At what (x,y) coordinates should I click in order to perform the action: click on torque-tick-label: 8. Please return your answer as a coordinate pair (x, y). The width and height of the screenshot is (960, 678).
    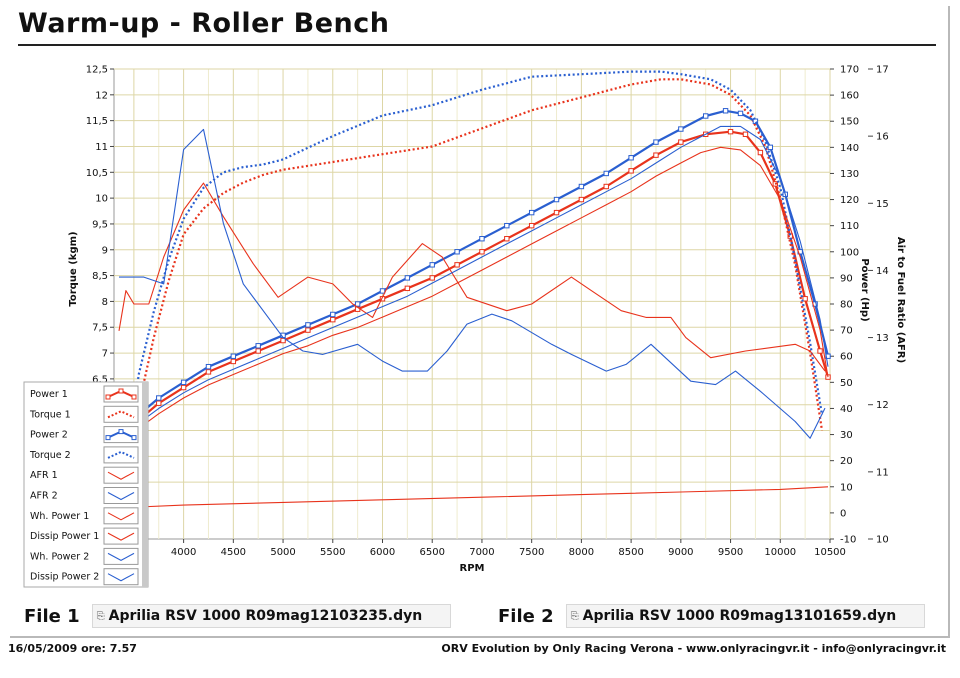
    Looking at the image, I should click on (105, 302).